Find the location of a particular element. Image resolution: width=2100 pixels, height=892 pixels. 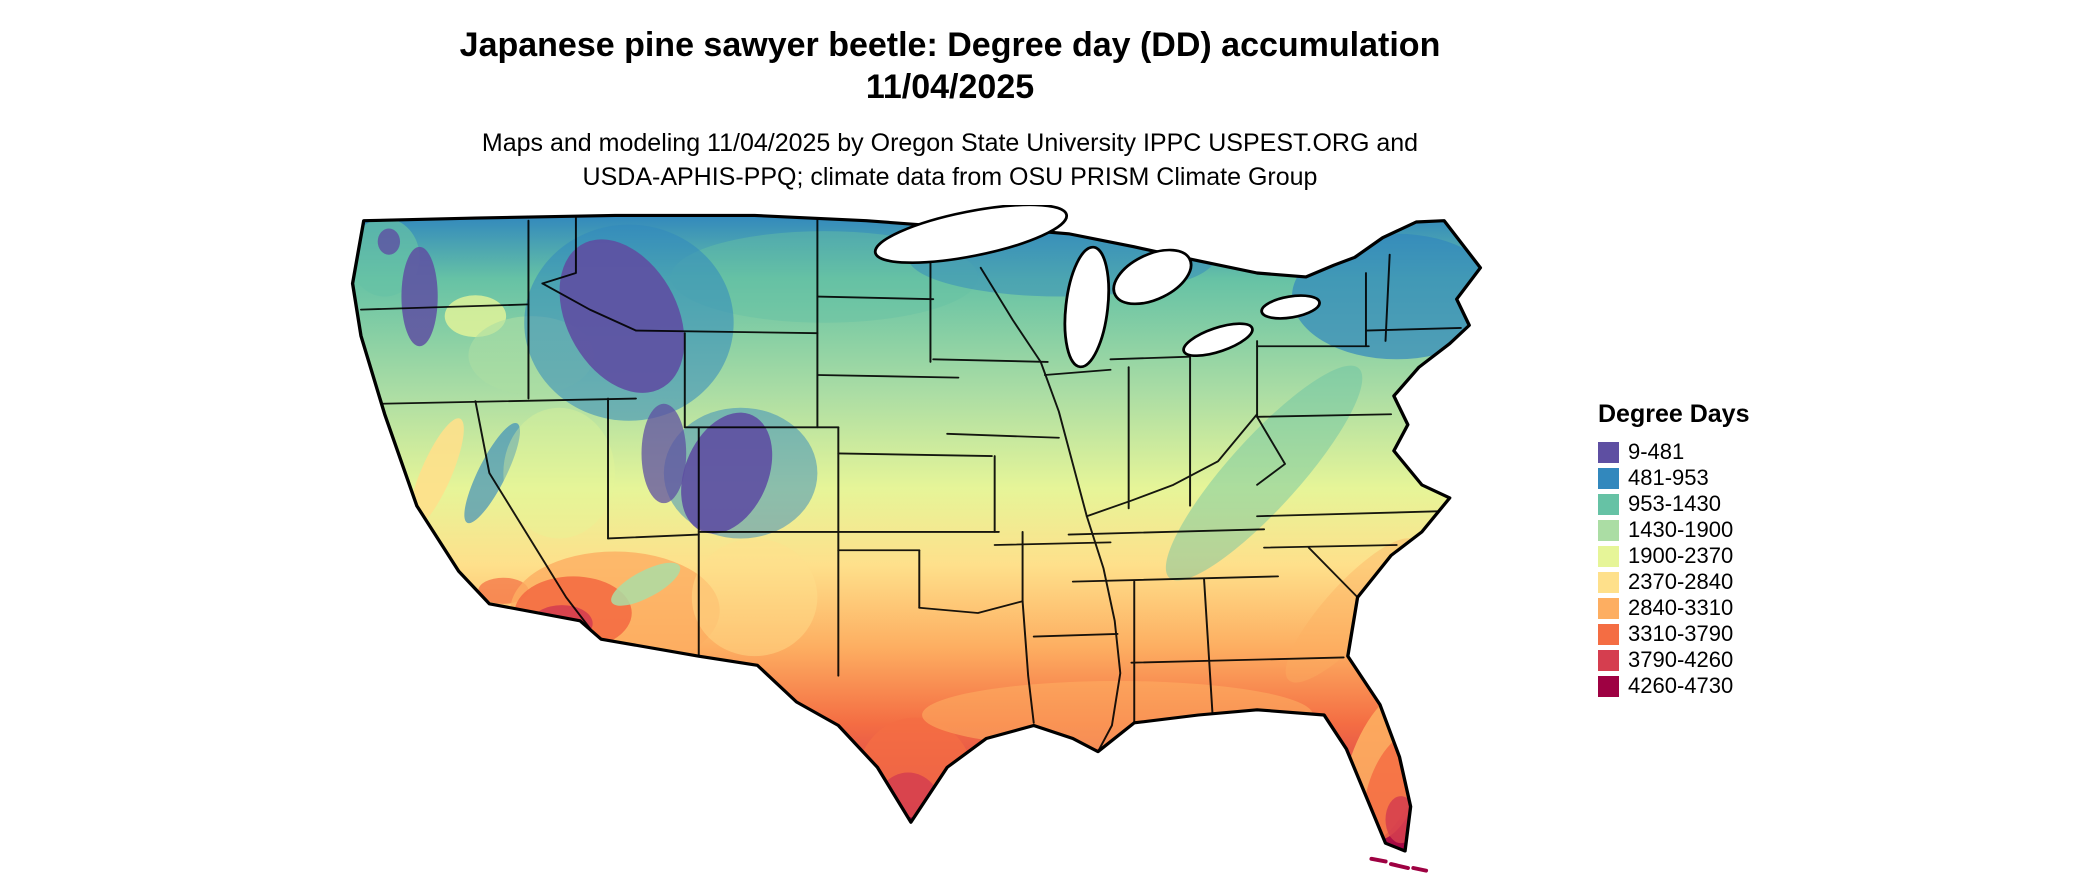

legend-item: 1430-1900 is located at coordinates (1673, 530).